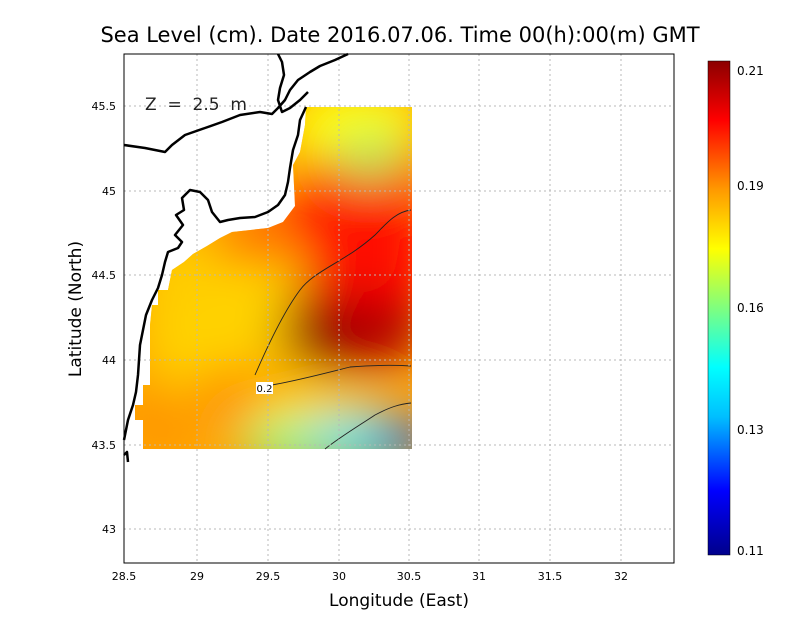 Image resolution: width=800 pixels, height=622 pixels. Describe the element at coordinates (409, 576) in the screenshot. I see `x-tick-label: 30.5` at that location.